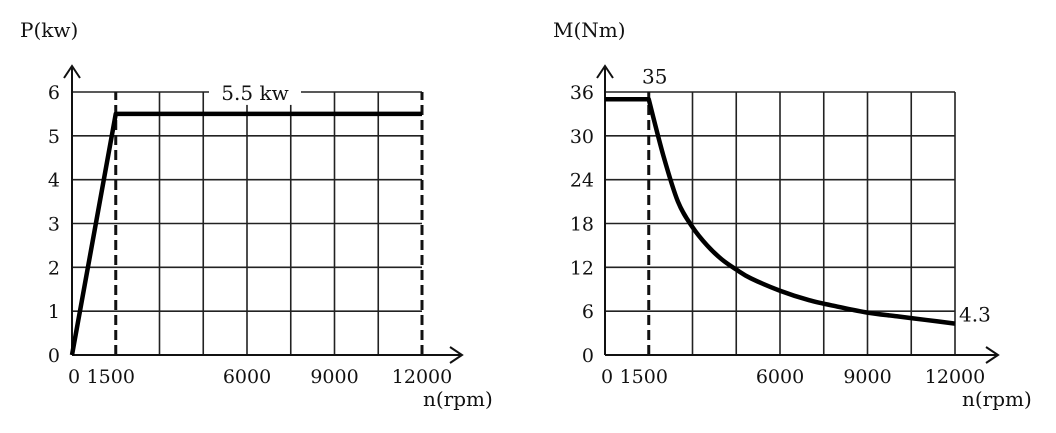  I want to click on y-tick-label: 2, so click(54, 268).